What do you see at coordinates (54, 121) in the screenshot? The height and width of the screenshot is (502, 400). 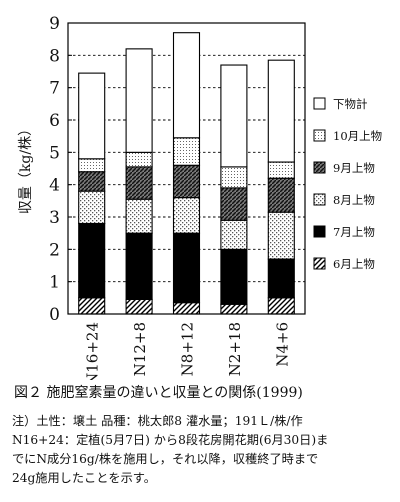 I see `y-tick-label: 6` at bounding box center [54, 121].